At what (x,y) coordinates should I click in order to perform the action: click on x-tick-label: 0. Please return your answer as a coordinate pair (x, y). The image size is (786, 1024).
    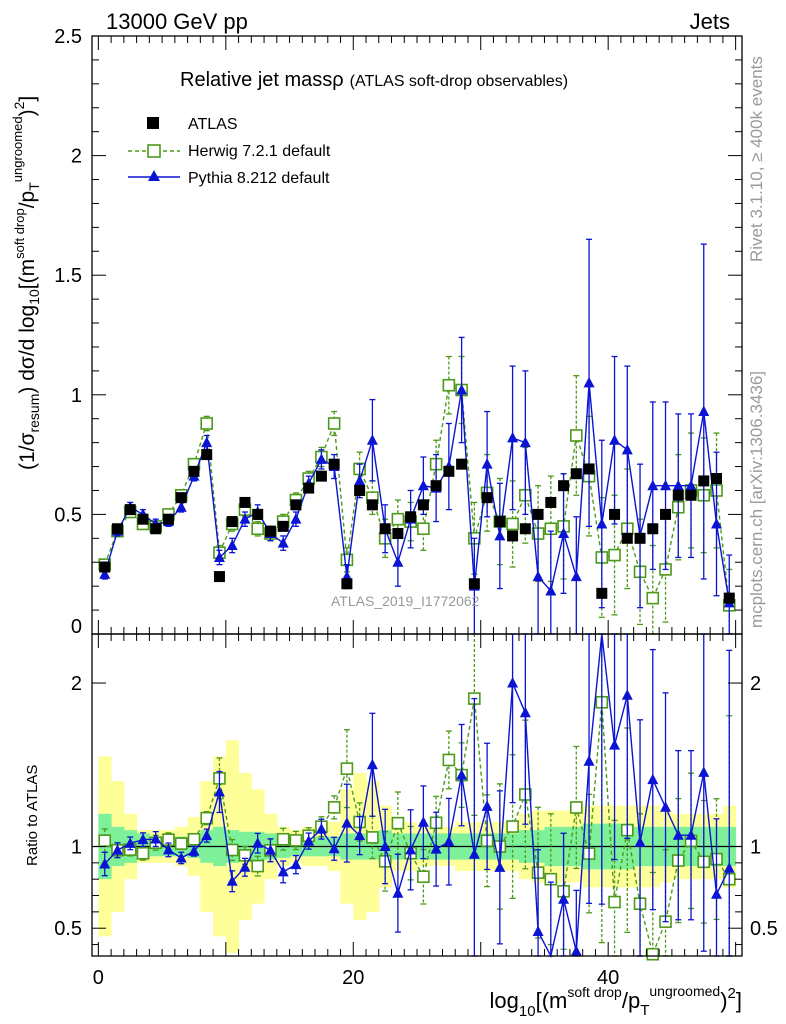
    Looking at the image, I should click on (98, 978).